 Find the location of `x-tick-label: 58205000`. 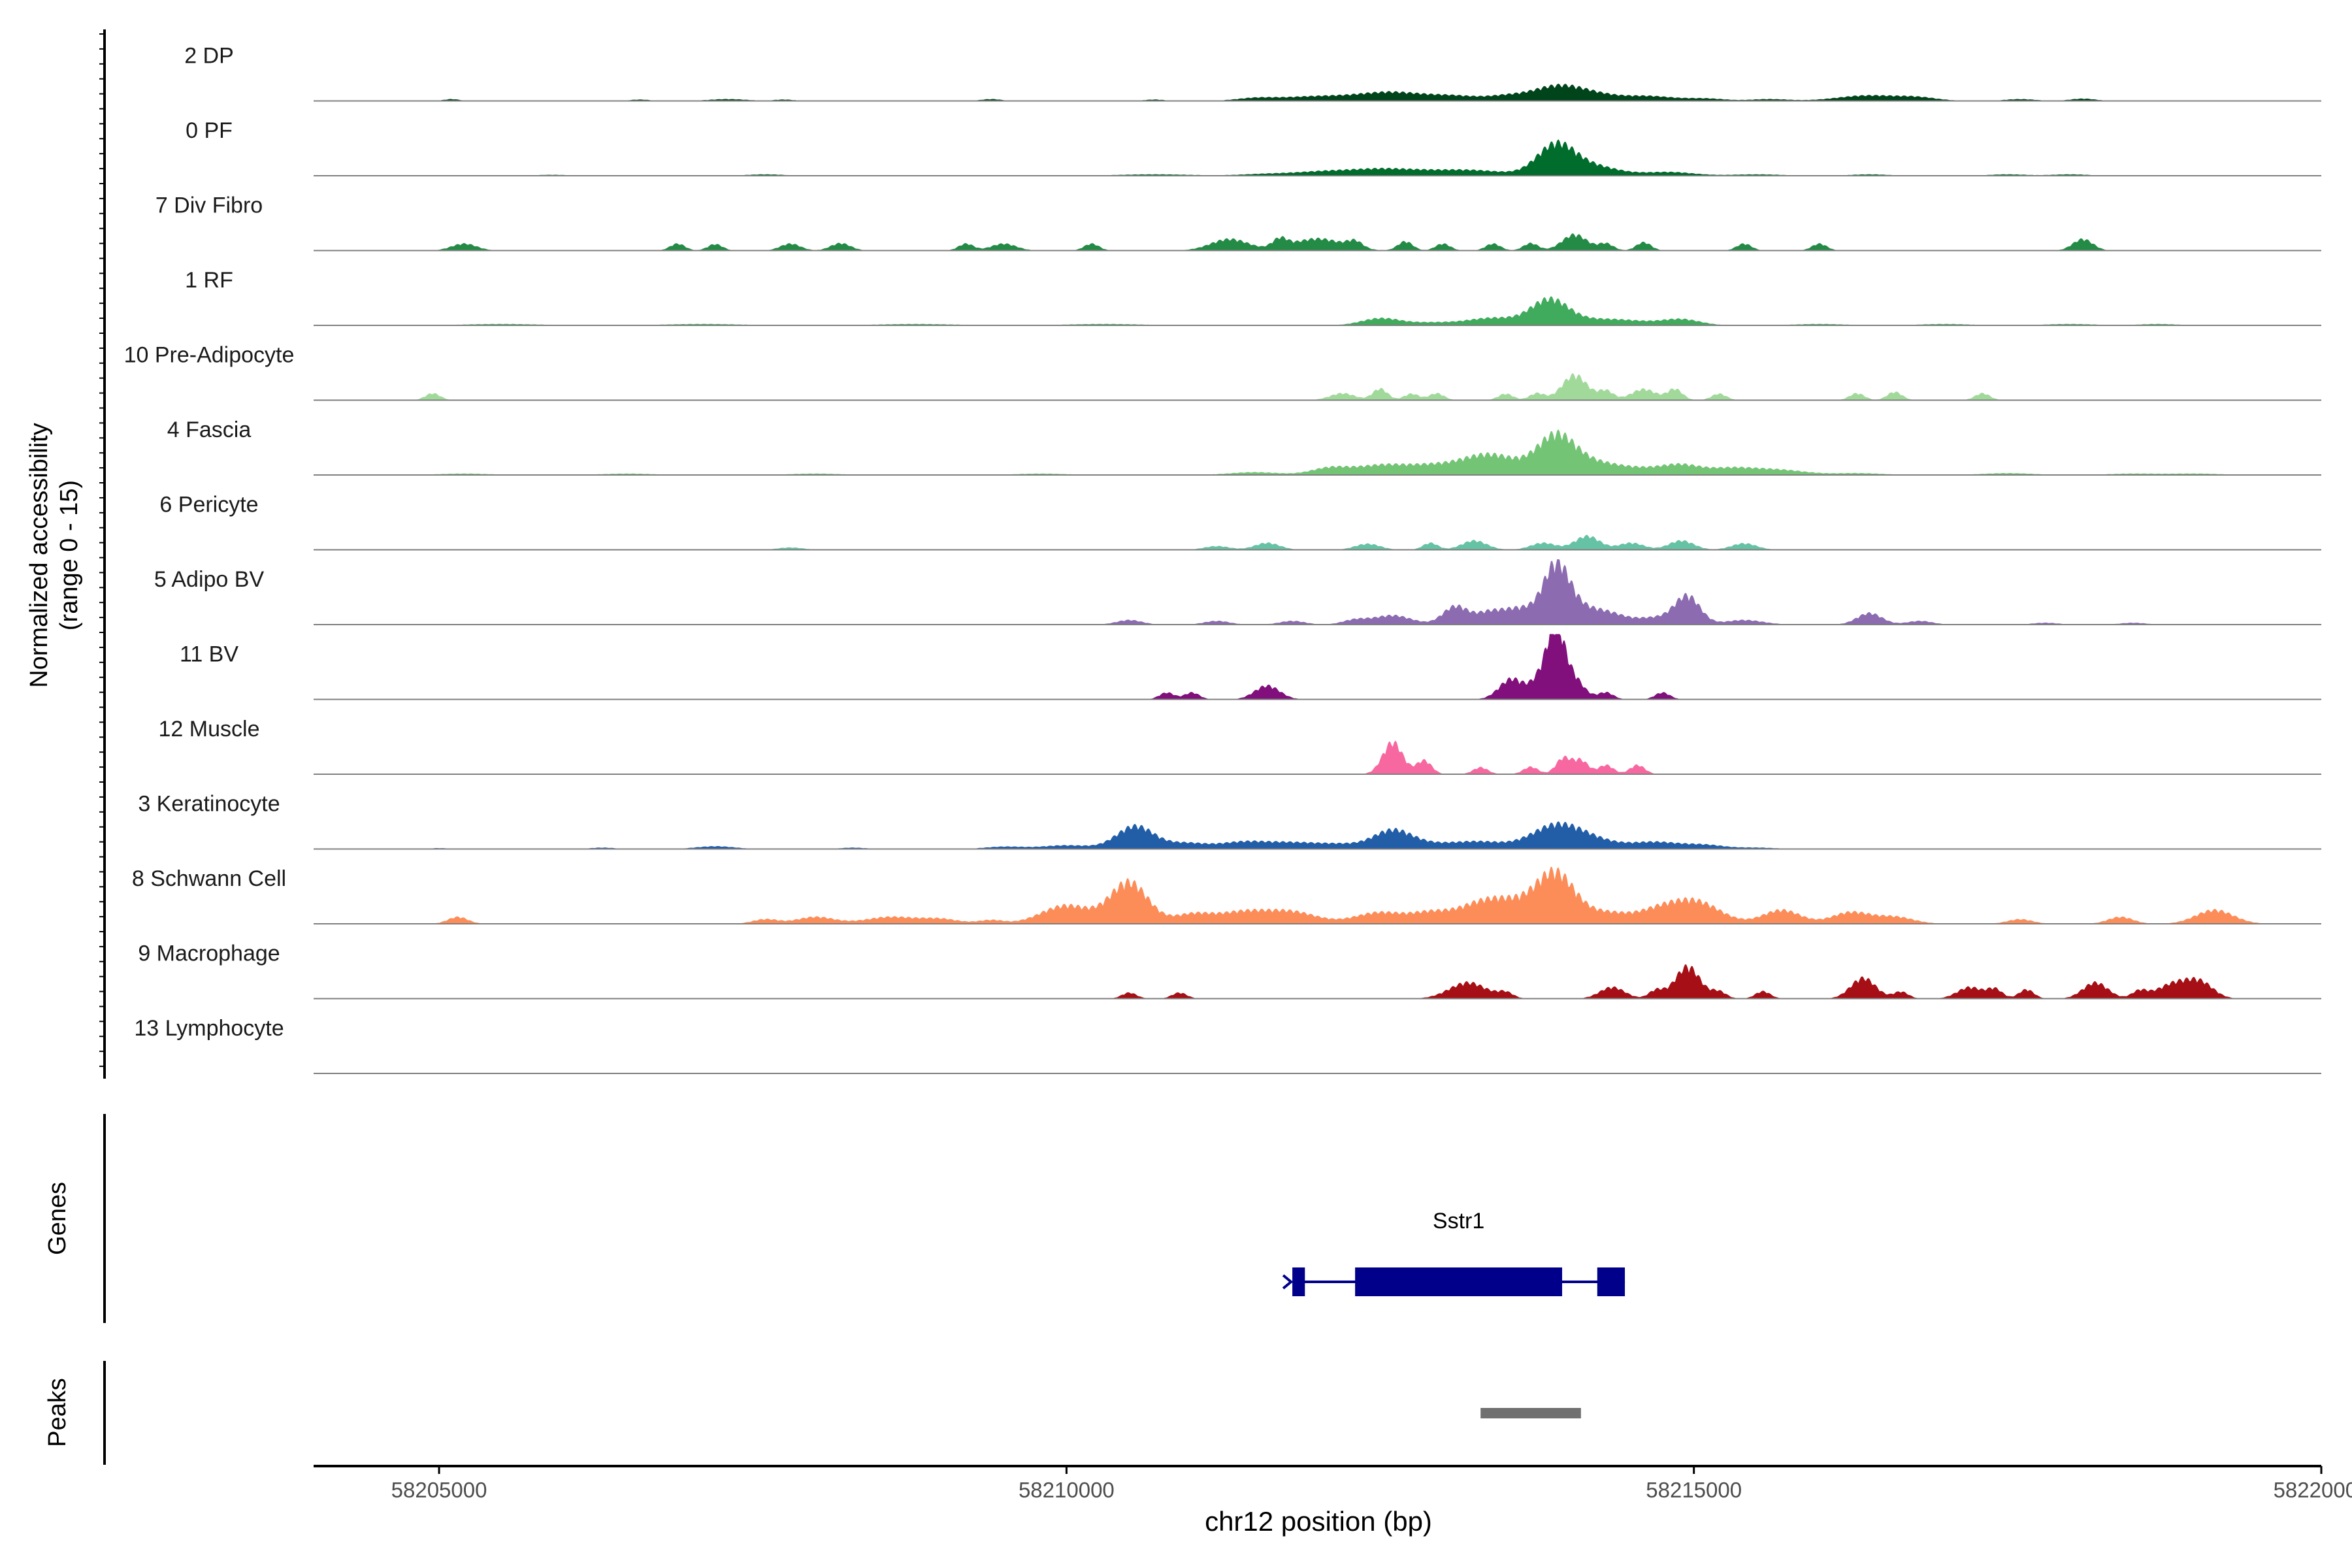

x-tick-label: 58205000 is located at coordinates (439, 1490).